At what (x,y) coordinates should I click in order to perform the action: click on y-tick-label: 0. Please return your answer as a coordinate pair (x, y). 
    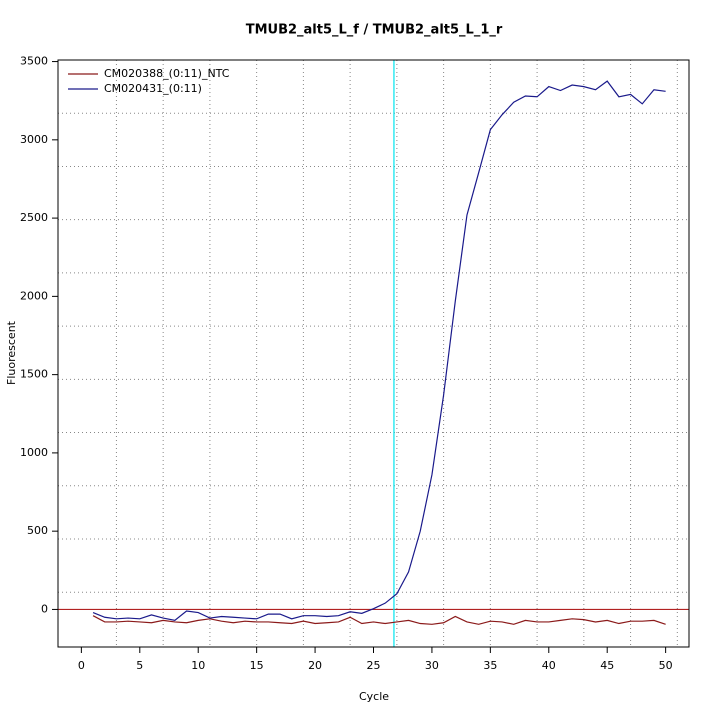
    Looking at the image, I should click on (44, 608).